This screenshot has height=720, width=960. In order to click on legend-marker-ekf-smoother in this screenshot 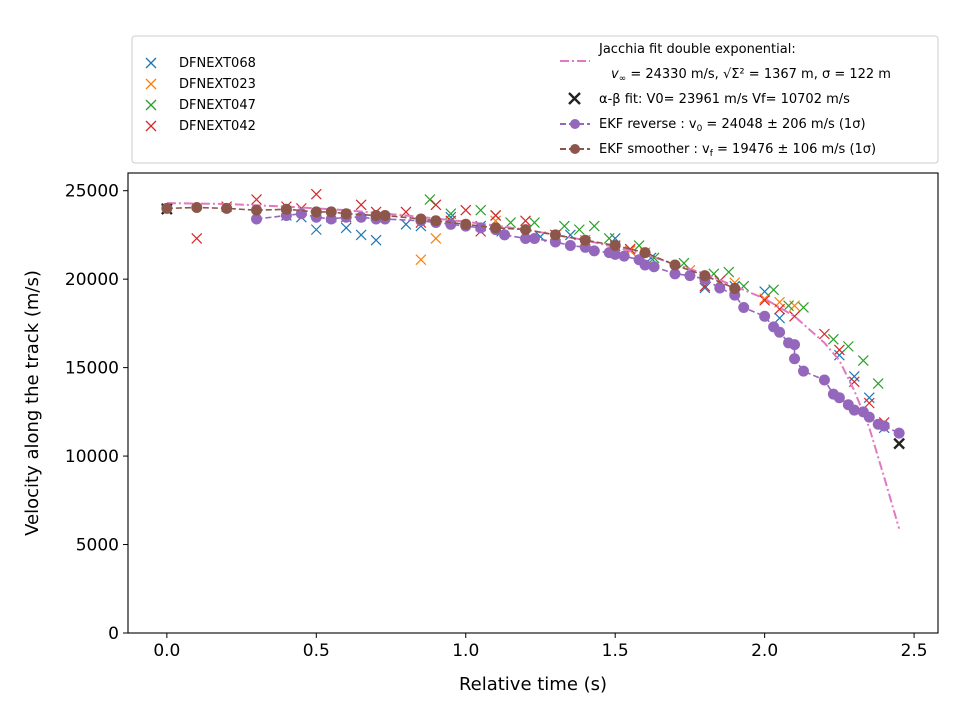, I will do `click(575, 149)`.